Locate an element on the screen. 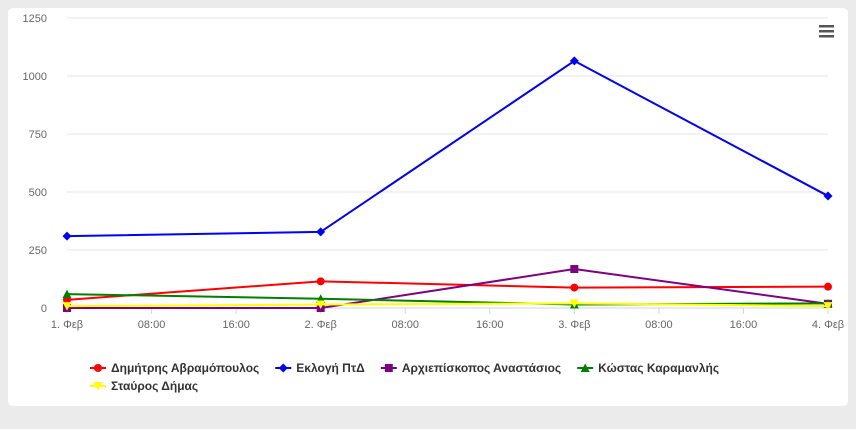 This screenshot has width=856, height=429. legend-label: Σταύρος Δήμας is located at coordinates (154, 386).